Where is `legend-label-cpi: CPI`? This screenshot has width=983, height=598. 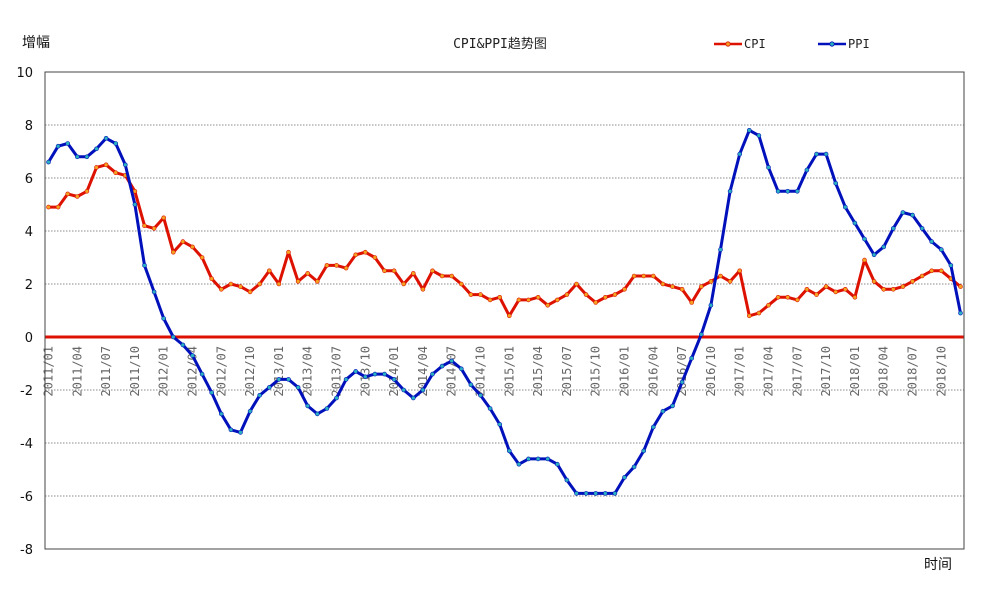 legend-label-cpi: CPI is located at coordinates (755, 44).